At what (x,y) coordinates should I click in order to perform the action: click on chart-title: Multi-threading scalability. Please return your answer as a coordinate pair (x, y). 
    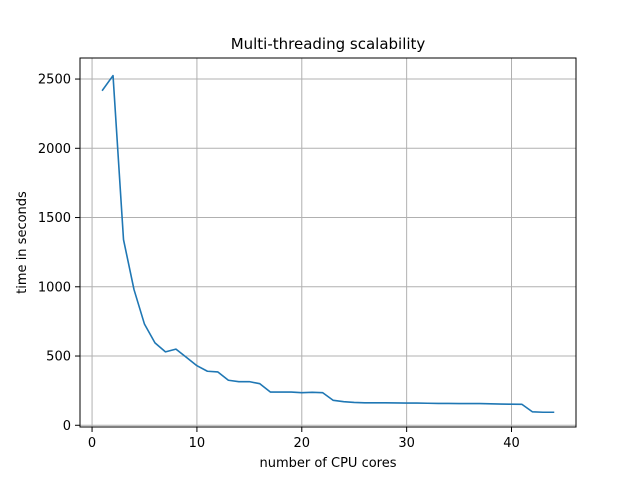
    Looking at the image, I should click on (328, 44).